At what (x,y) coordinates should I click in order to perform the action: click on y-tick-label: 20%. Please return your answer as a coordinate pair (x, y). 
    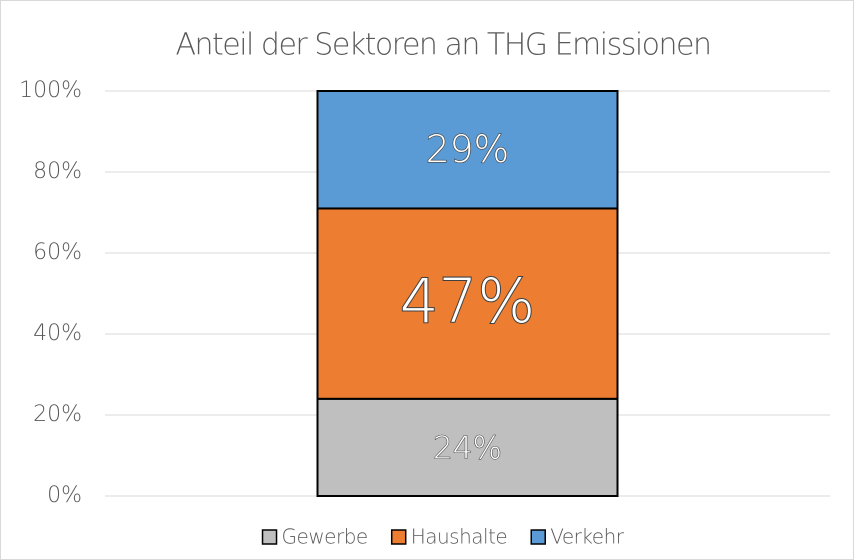
    Looking at the image, I should click on (57, 414).